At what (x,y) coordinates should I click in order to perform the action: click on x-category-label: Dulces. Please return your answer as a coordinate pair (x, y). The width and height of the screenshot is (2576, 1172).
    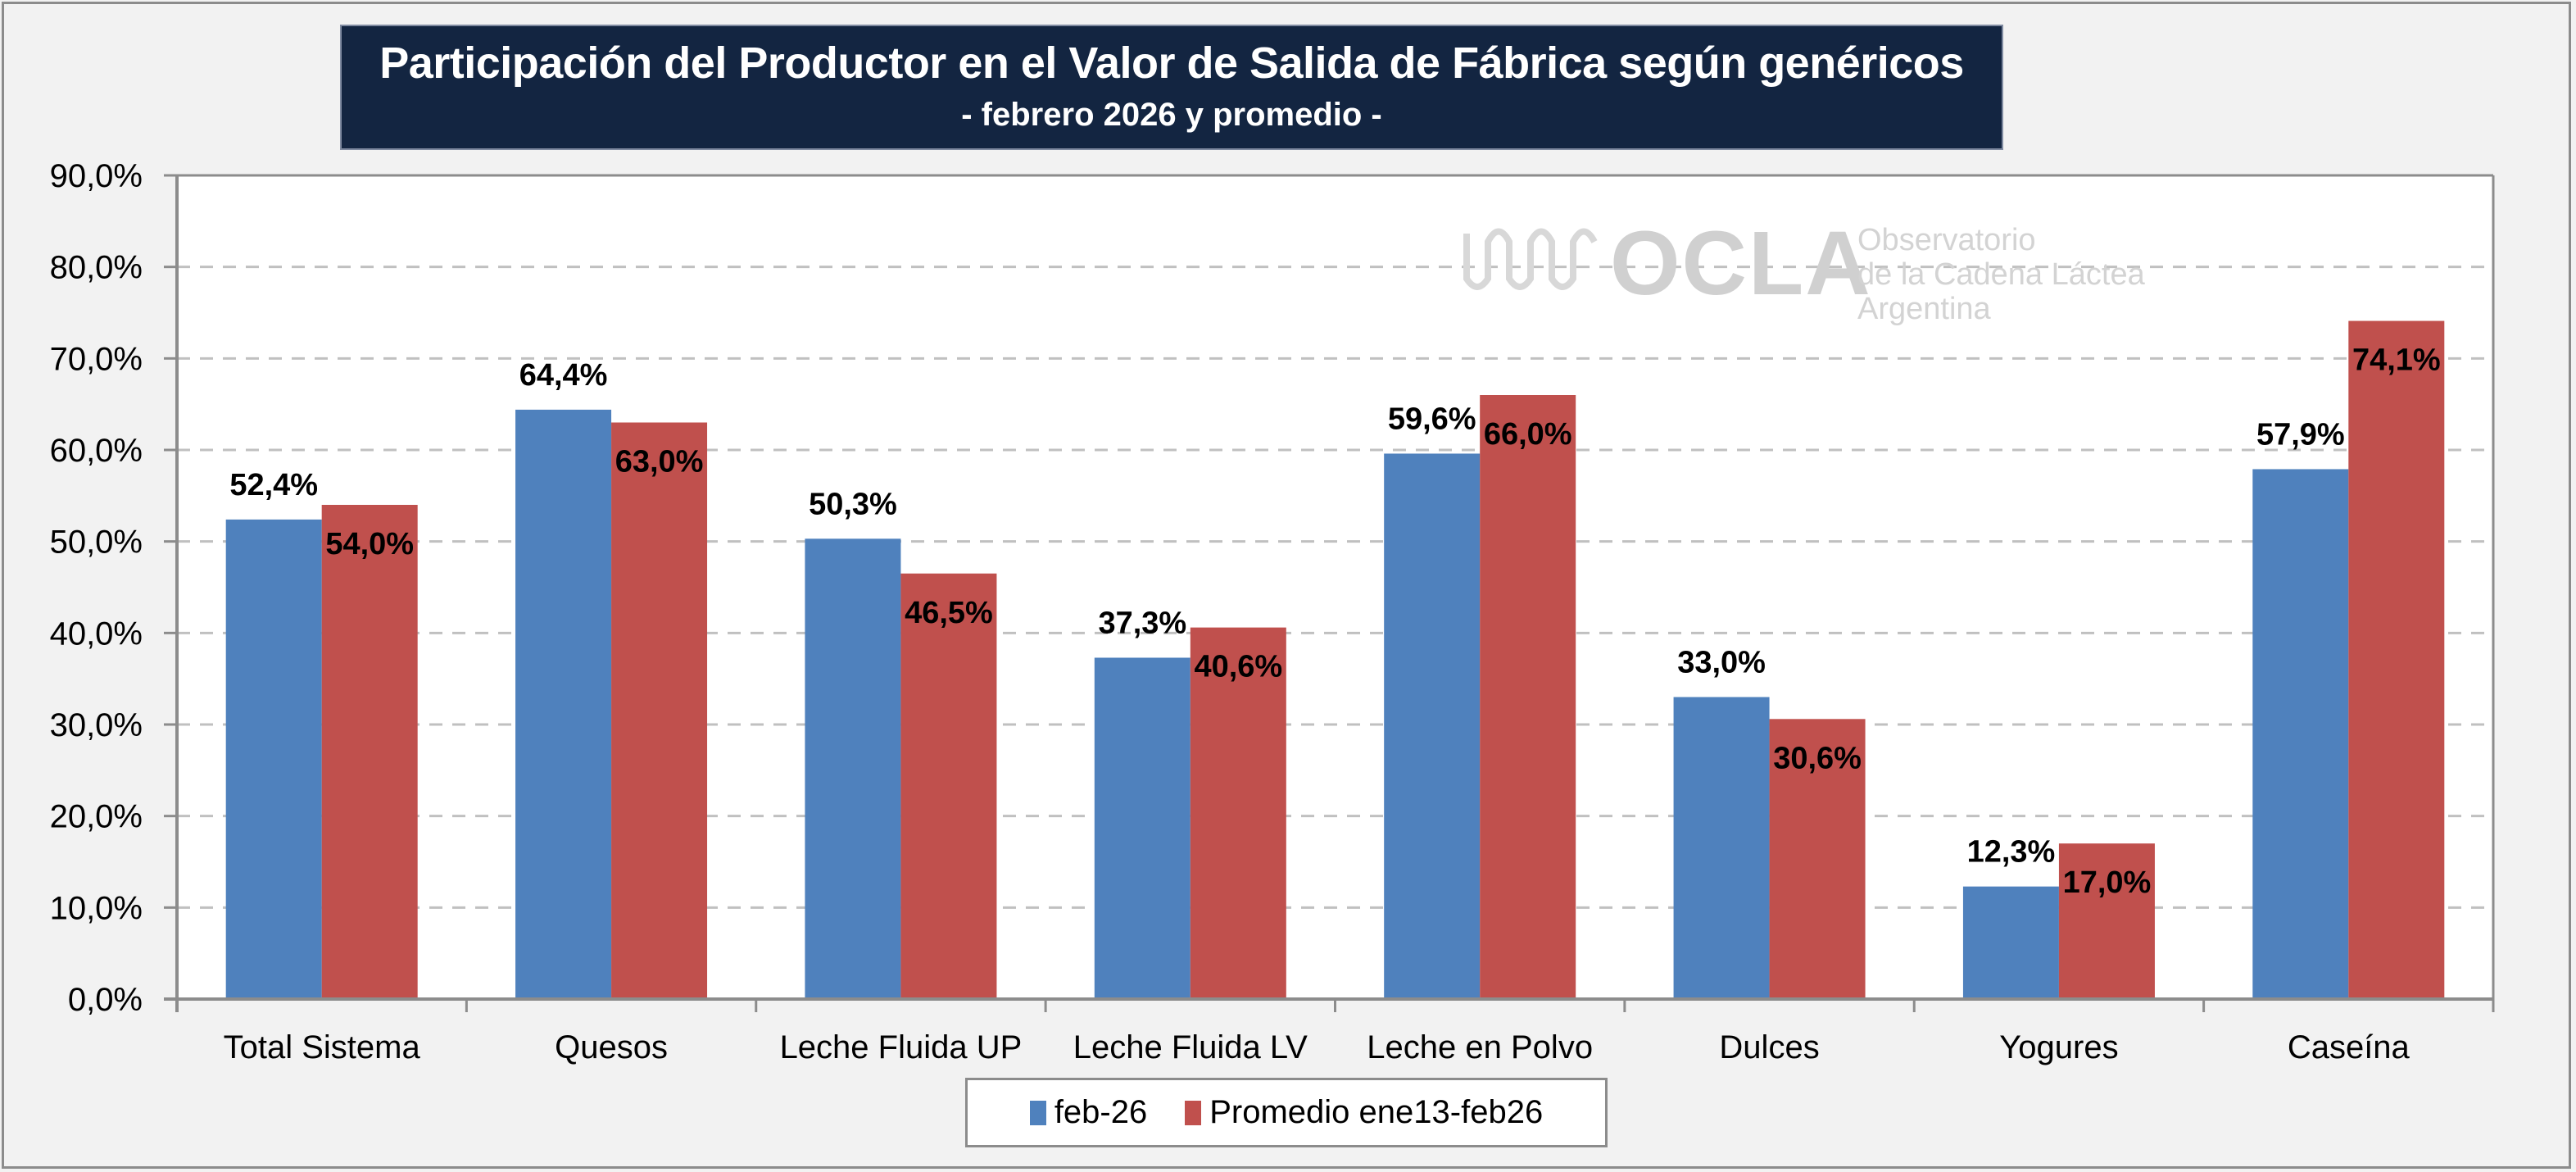
    Looking at the image, I should click on (1769, 1047).